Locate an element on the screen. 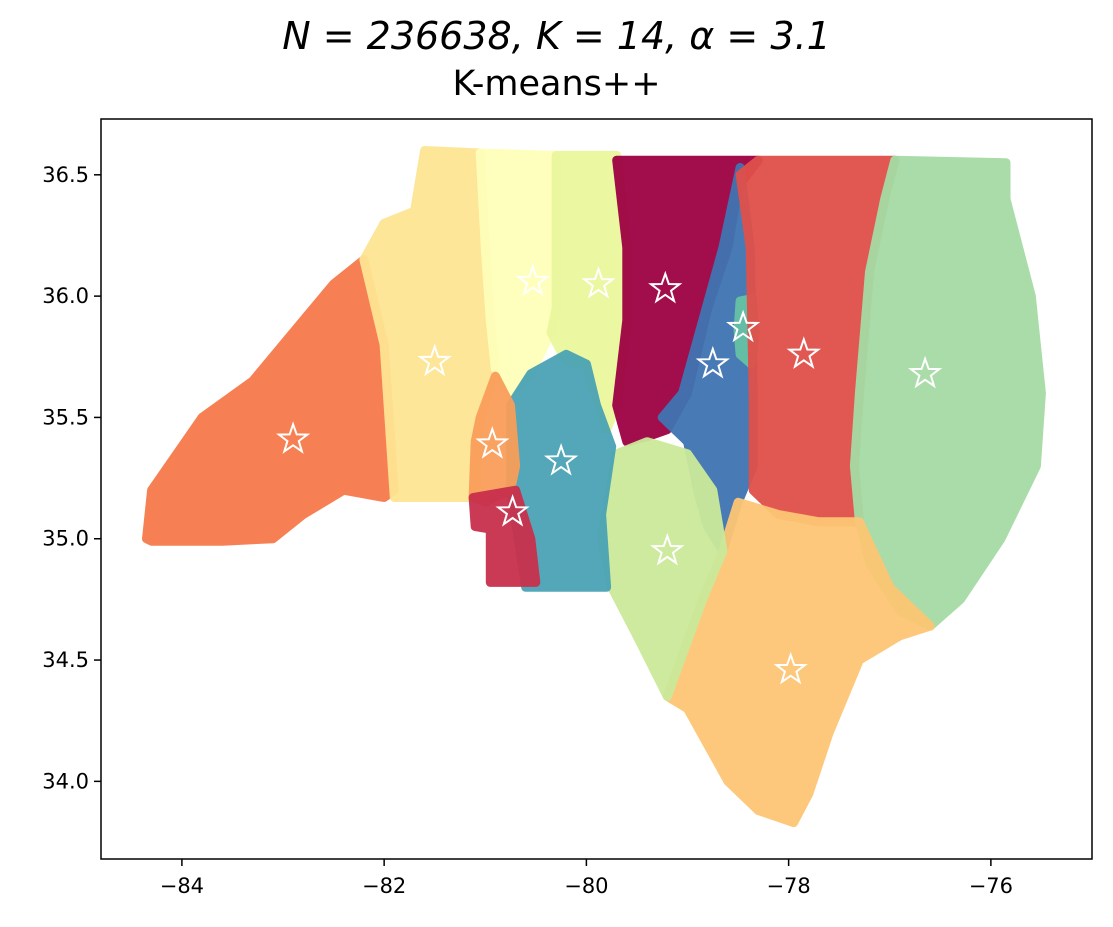 This screenshot has height=927, width=1113. y-tick-label: 35.5 is located at coordinates (65, 417).